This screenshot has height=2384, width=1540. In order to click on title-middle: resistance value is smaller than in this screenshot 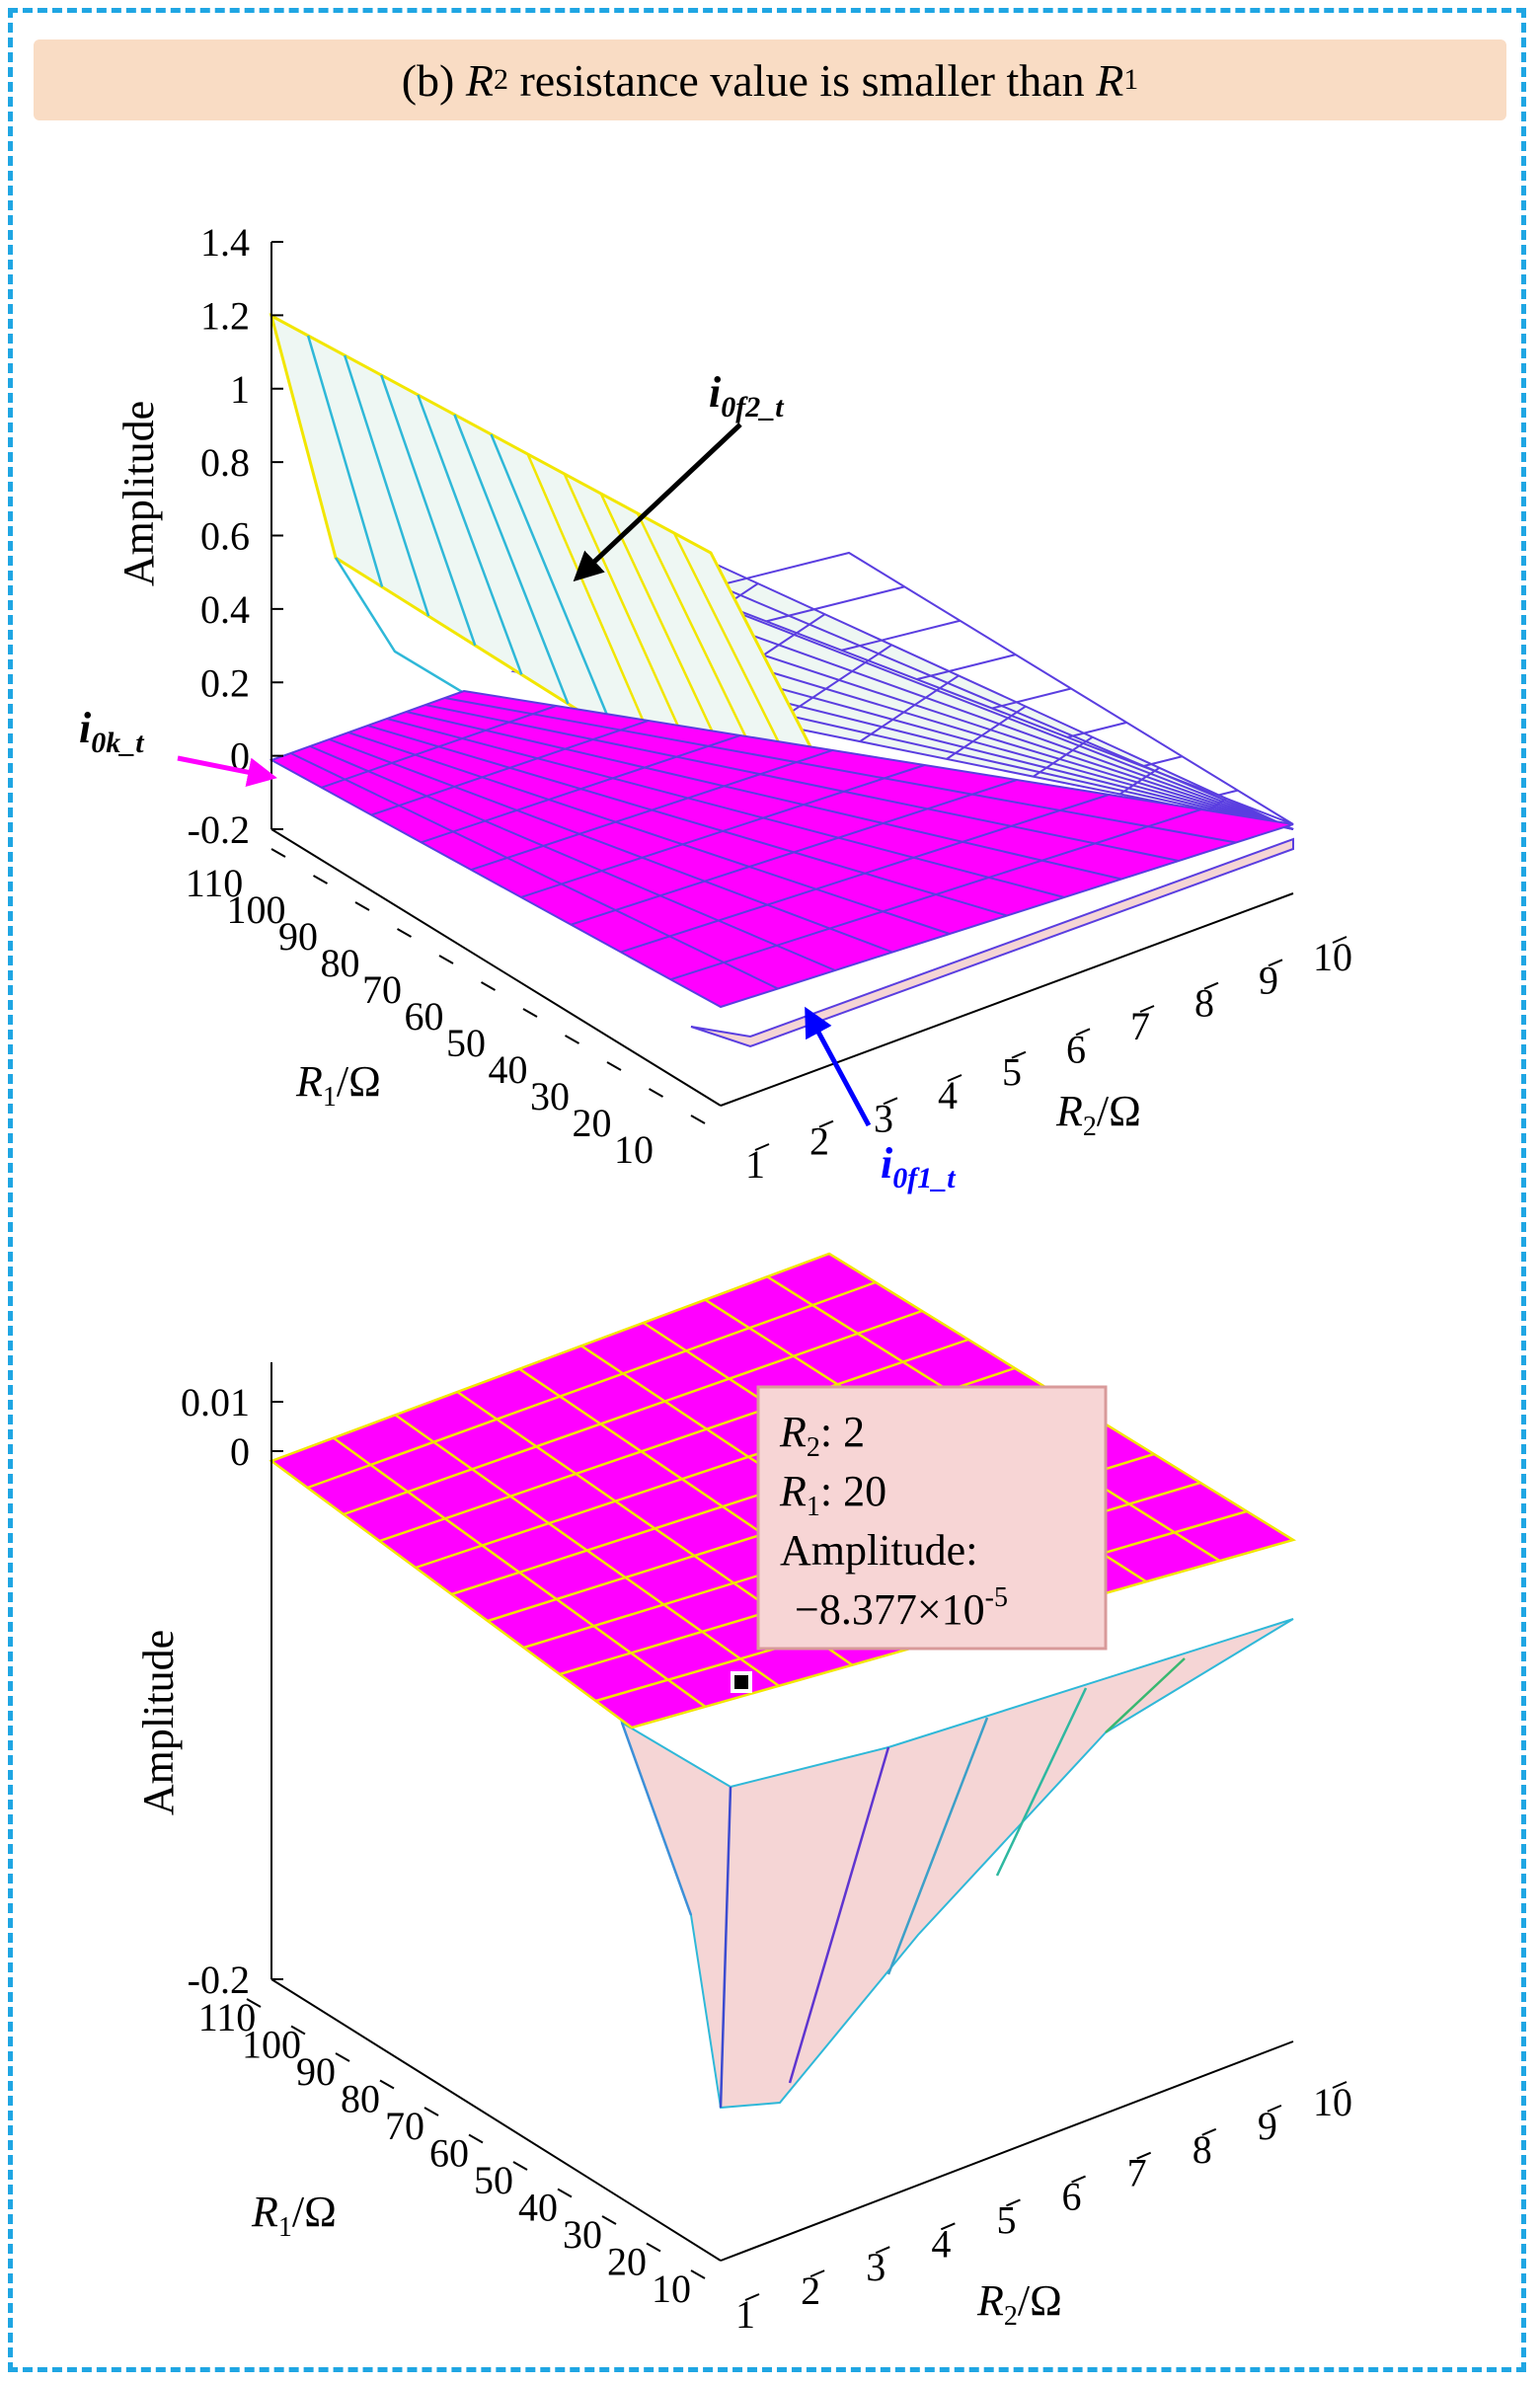, I will do `click(802, 80)`.